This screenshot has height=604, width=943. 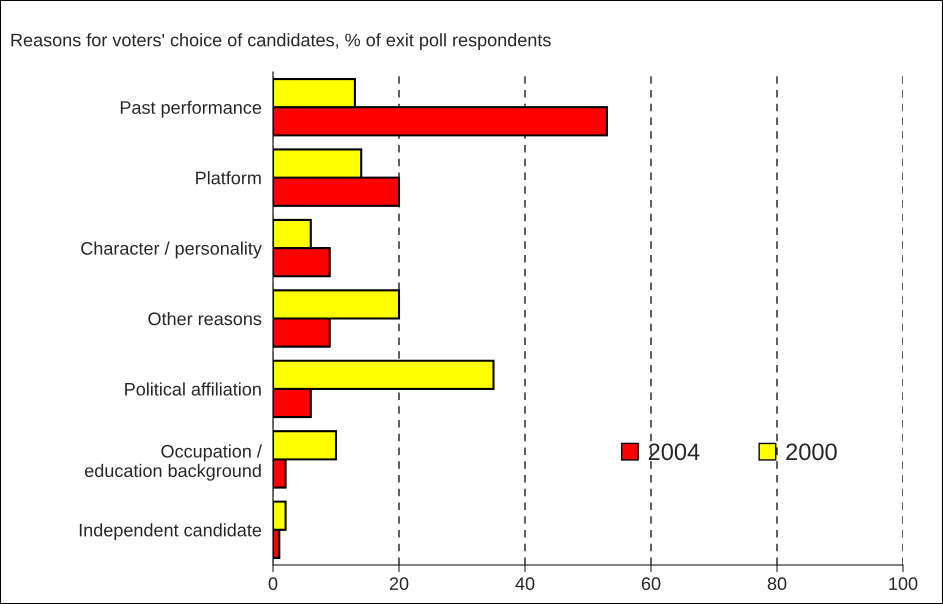 What do you see at coordinates (524, 583) in the screenshot?
I see `x-tick-label: 40` at bounding box center [524, 583].